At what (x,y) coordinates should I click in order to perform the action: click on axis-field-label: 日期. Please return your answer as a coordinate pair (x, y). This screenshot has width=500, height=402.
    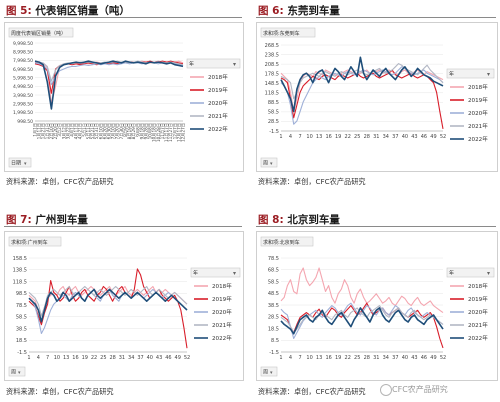
    Looking at the image, I should click on (16, 164).